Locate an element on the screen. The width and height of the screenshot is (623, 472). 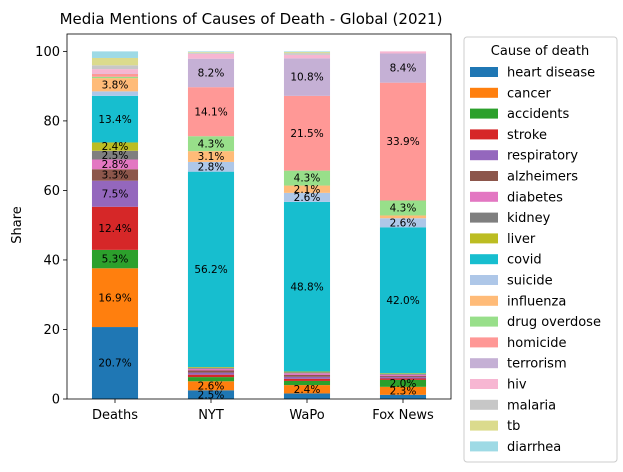
segment-label: 12.4% is located at coordinates (114, 229).